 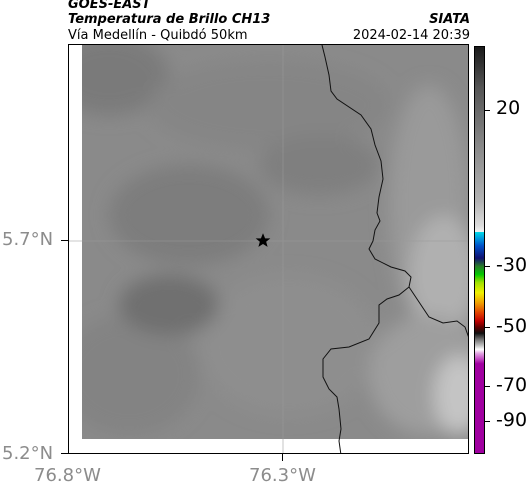 What do you see at coordinates (169, 19) in the screenshot?
I see `product-title: Temperatura de Brillo CH13` at bounding box center [169, 19].